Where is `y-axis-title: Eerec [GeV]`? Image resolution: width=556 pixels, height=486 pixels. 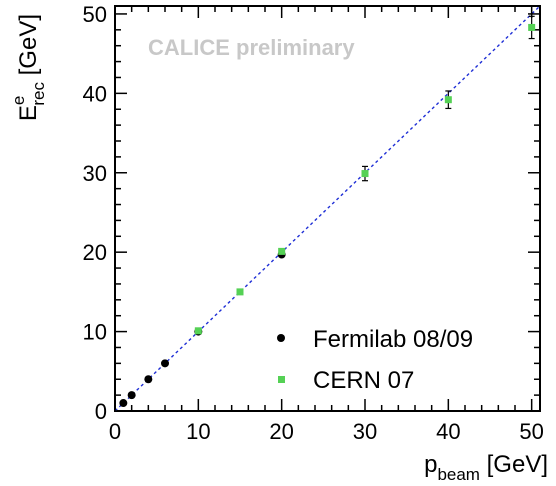
y-axis-title: Eerec [GeV] is located at coordinates (28, 67).